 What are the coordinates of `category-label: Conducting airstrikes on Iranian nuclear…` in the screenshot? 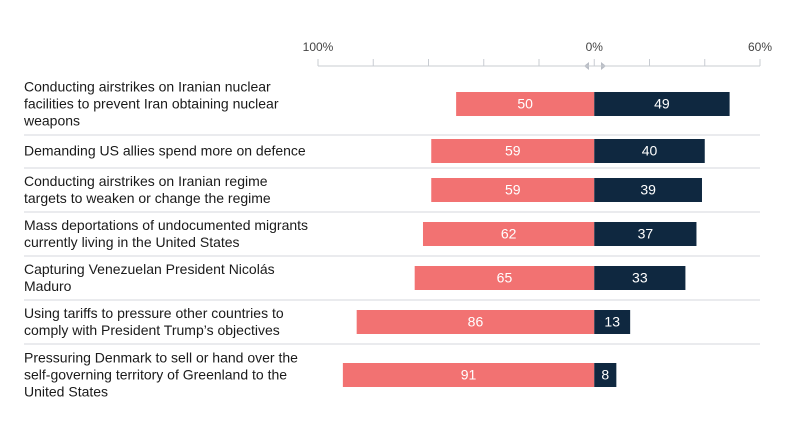 It's located at (151, 103).